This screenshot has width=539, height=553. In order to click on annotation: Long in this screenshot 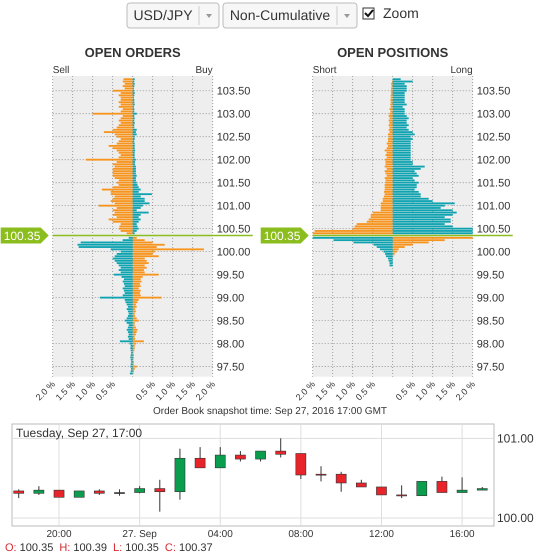, I will do `click(461, 70)`.